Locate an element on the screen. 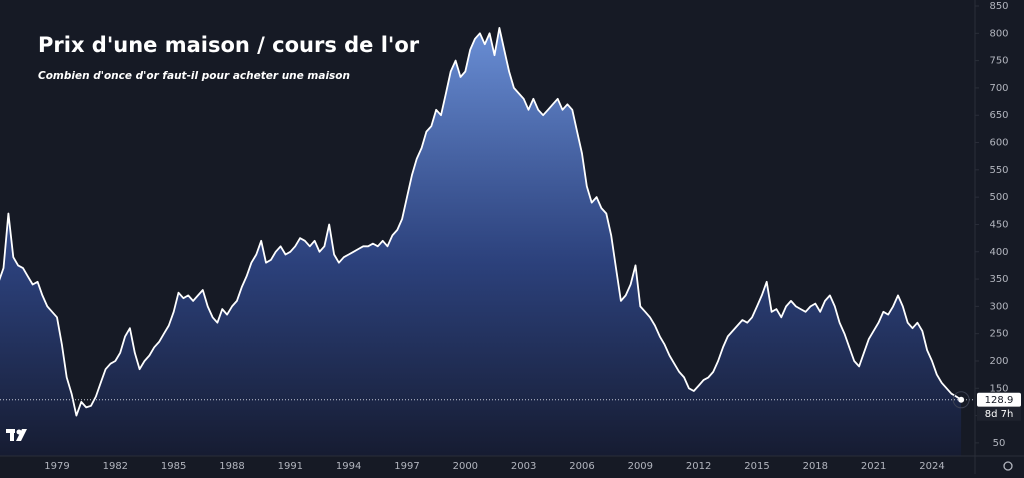 This screenshot has height=478, width=1024. y-tick-label: 50 is located at coordinates (999, 443).